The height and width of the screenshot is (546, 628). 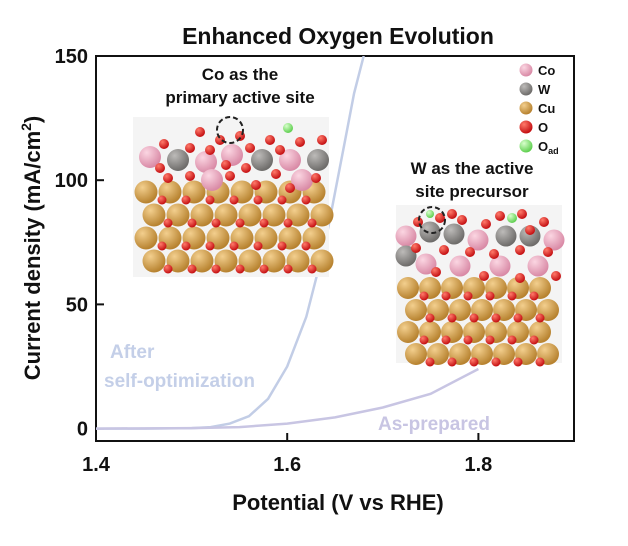 I want to click on y-axis-label: Current density (mA/cm2), so click(x=31, y=248).